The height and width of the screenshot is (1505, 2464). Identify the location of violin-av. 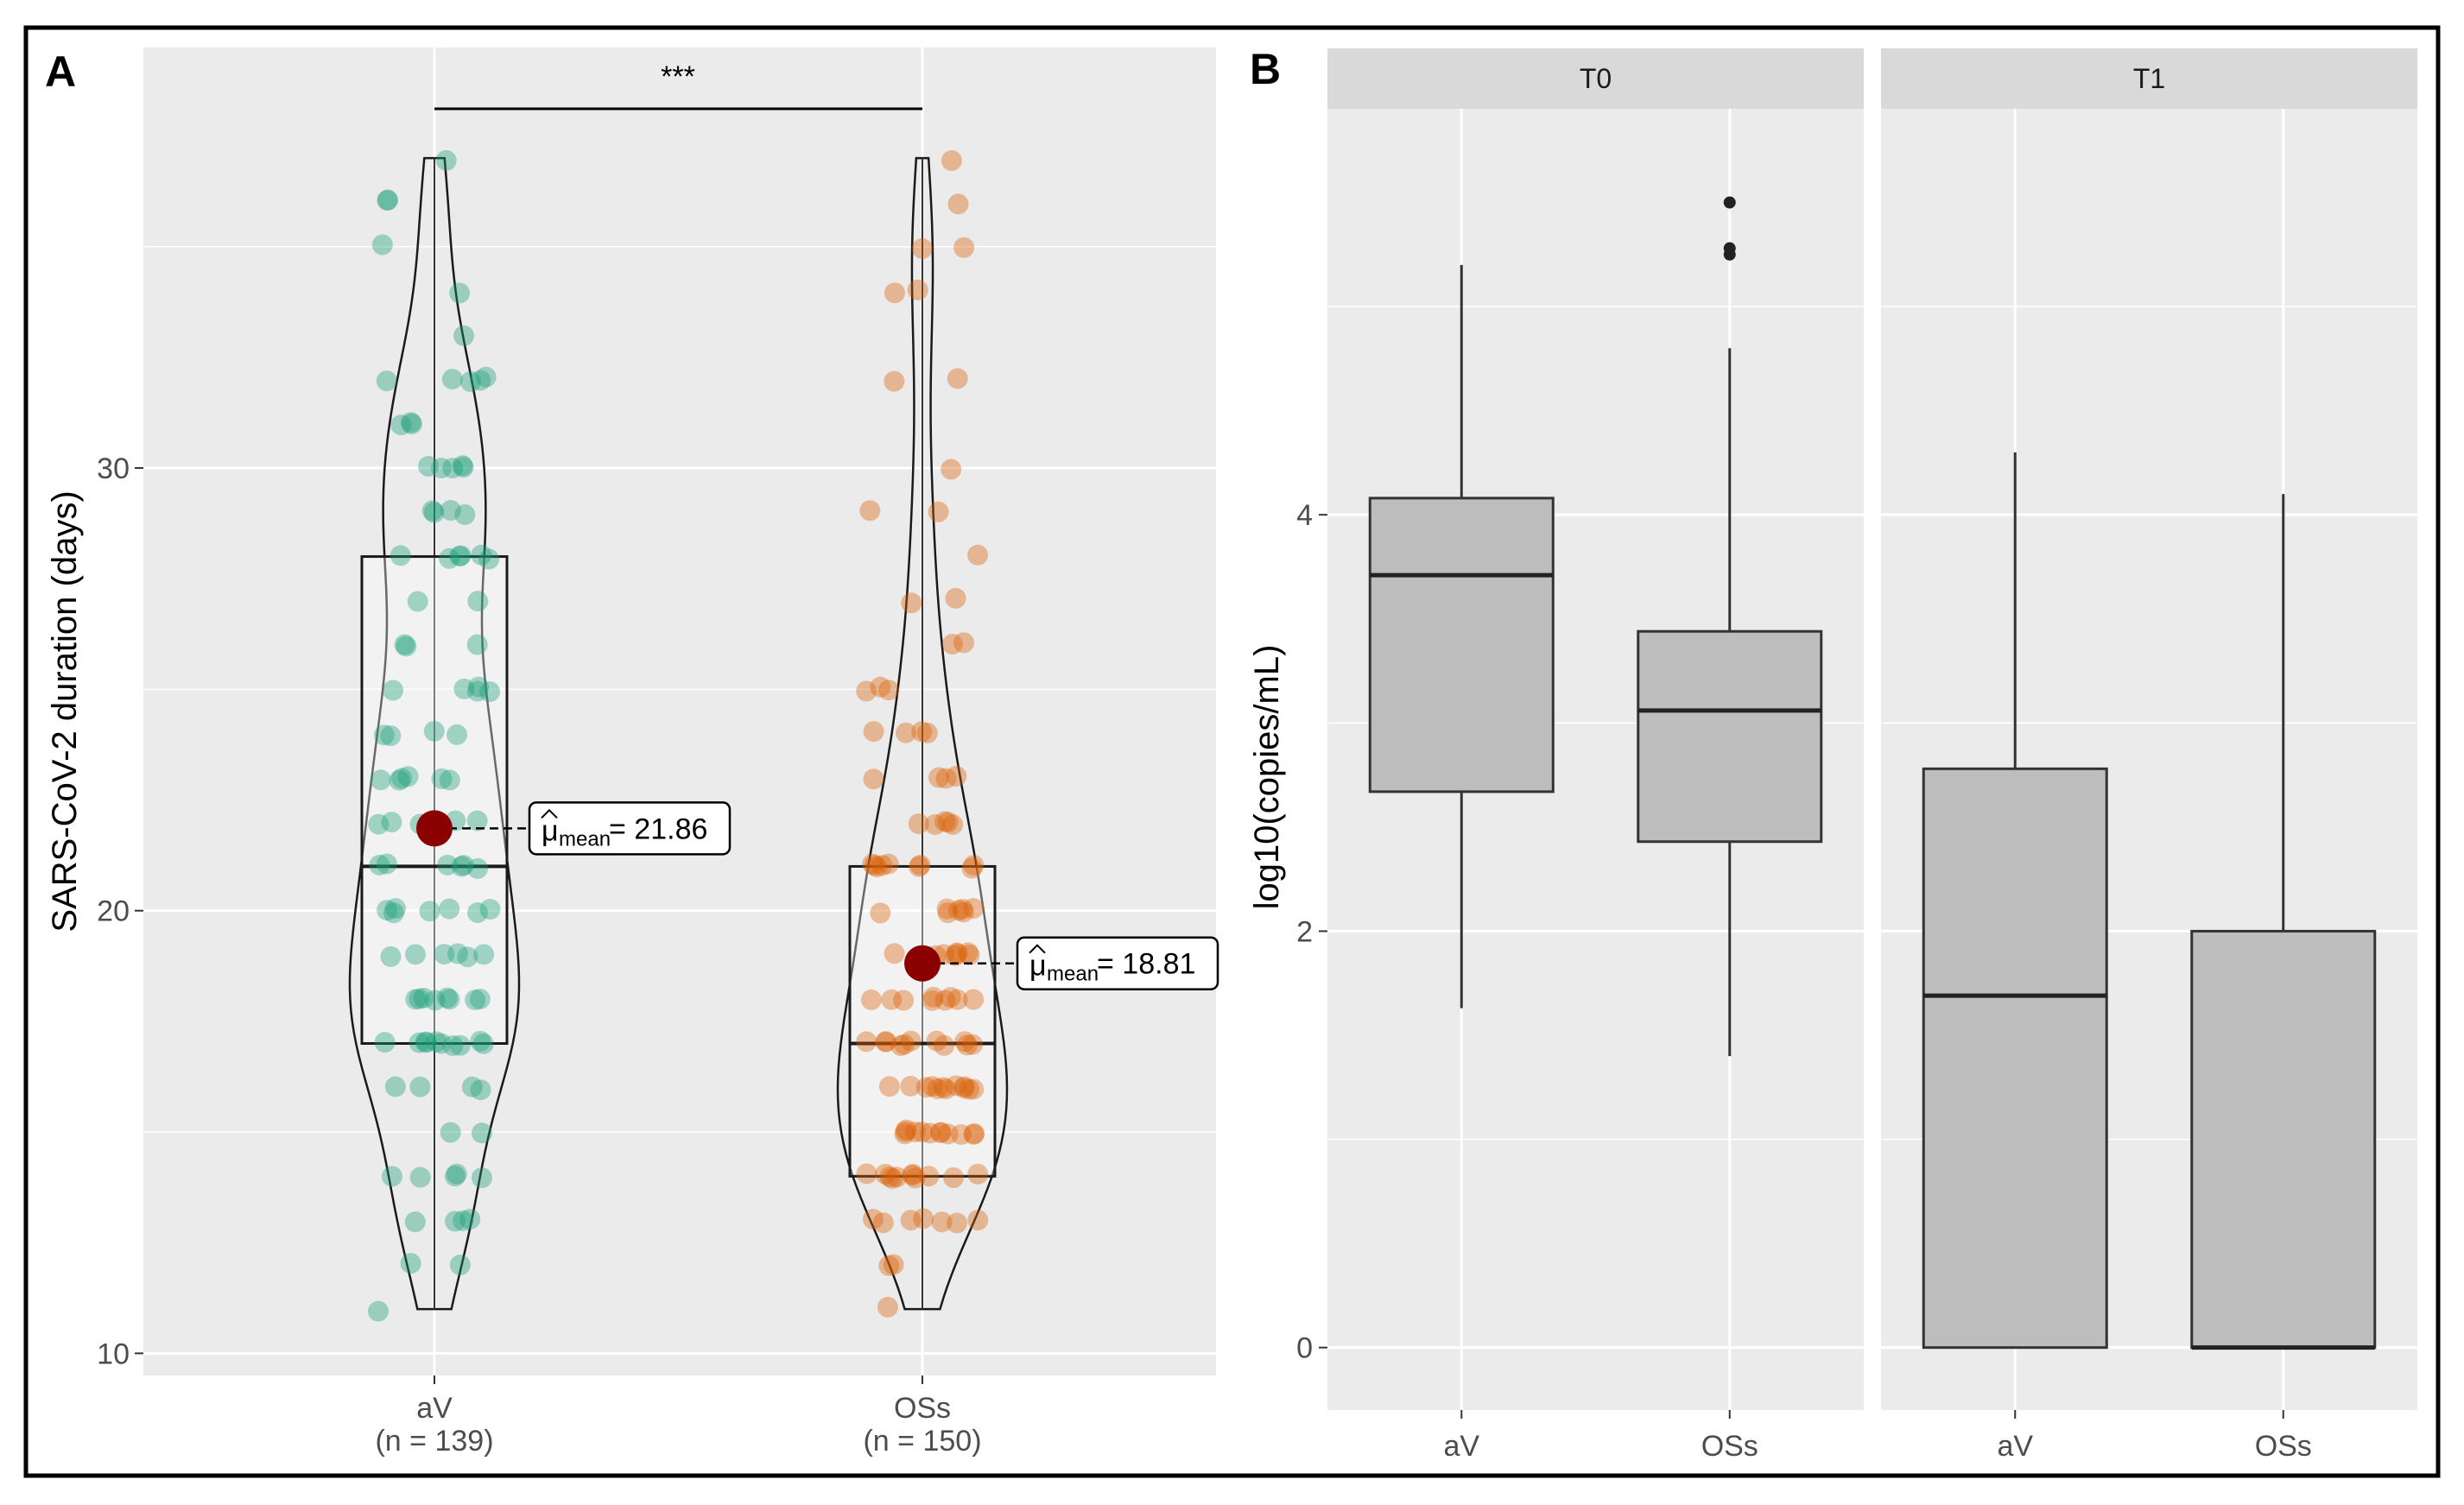
(434, 733).